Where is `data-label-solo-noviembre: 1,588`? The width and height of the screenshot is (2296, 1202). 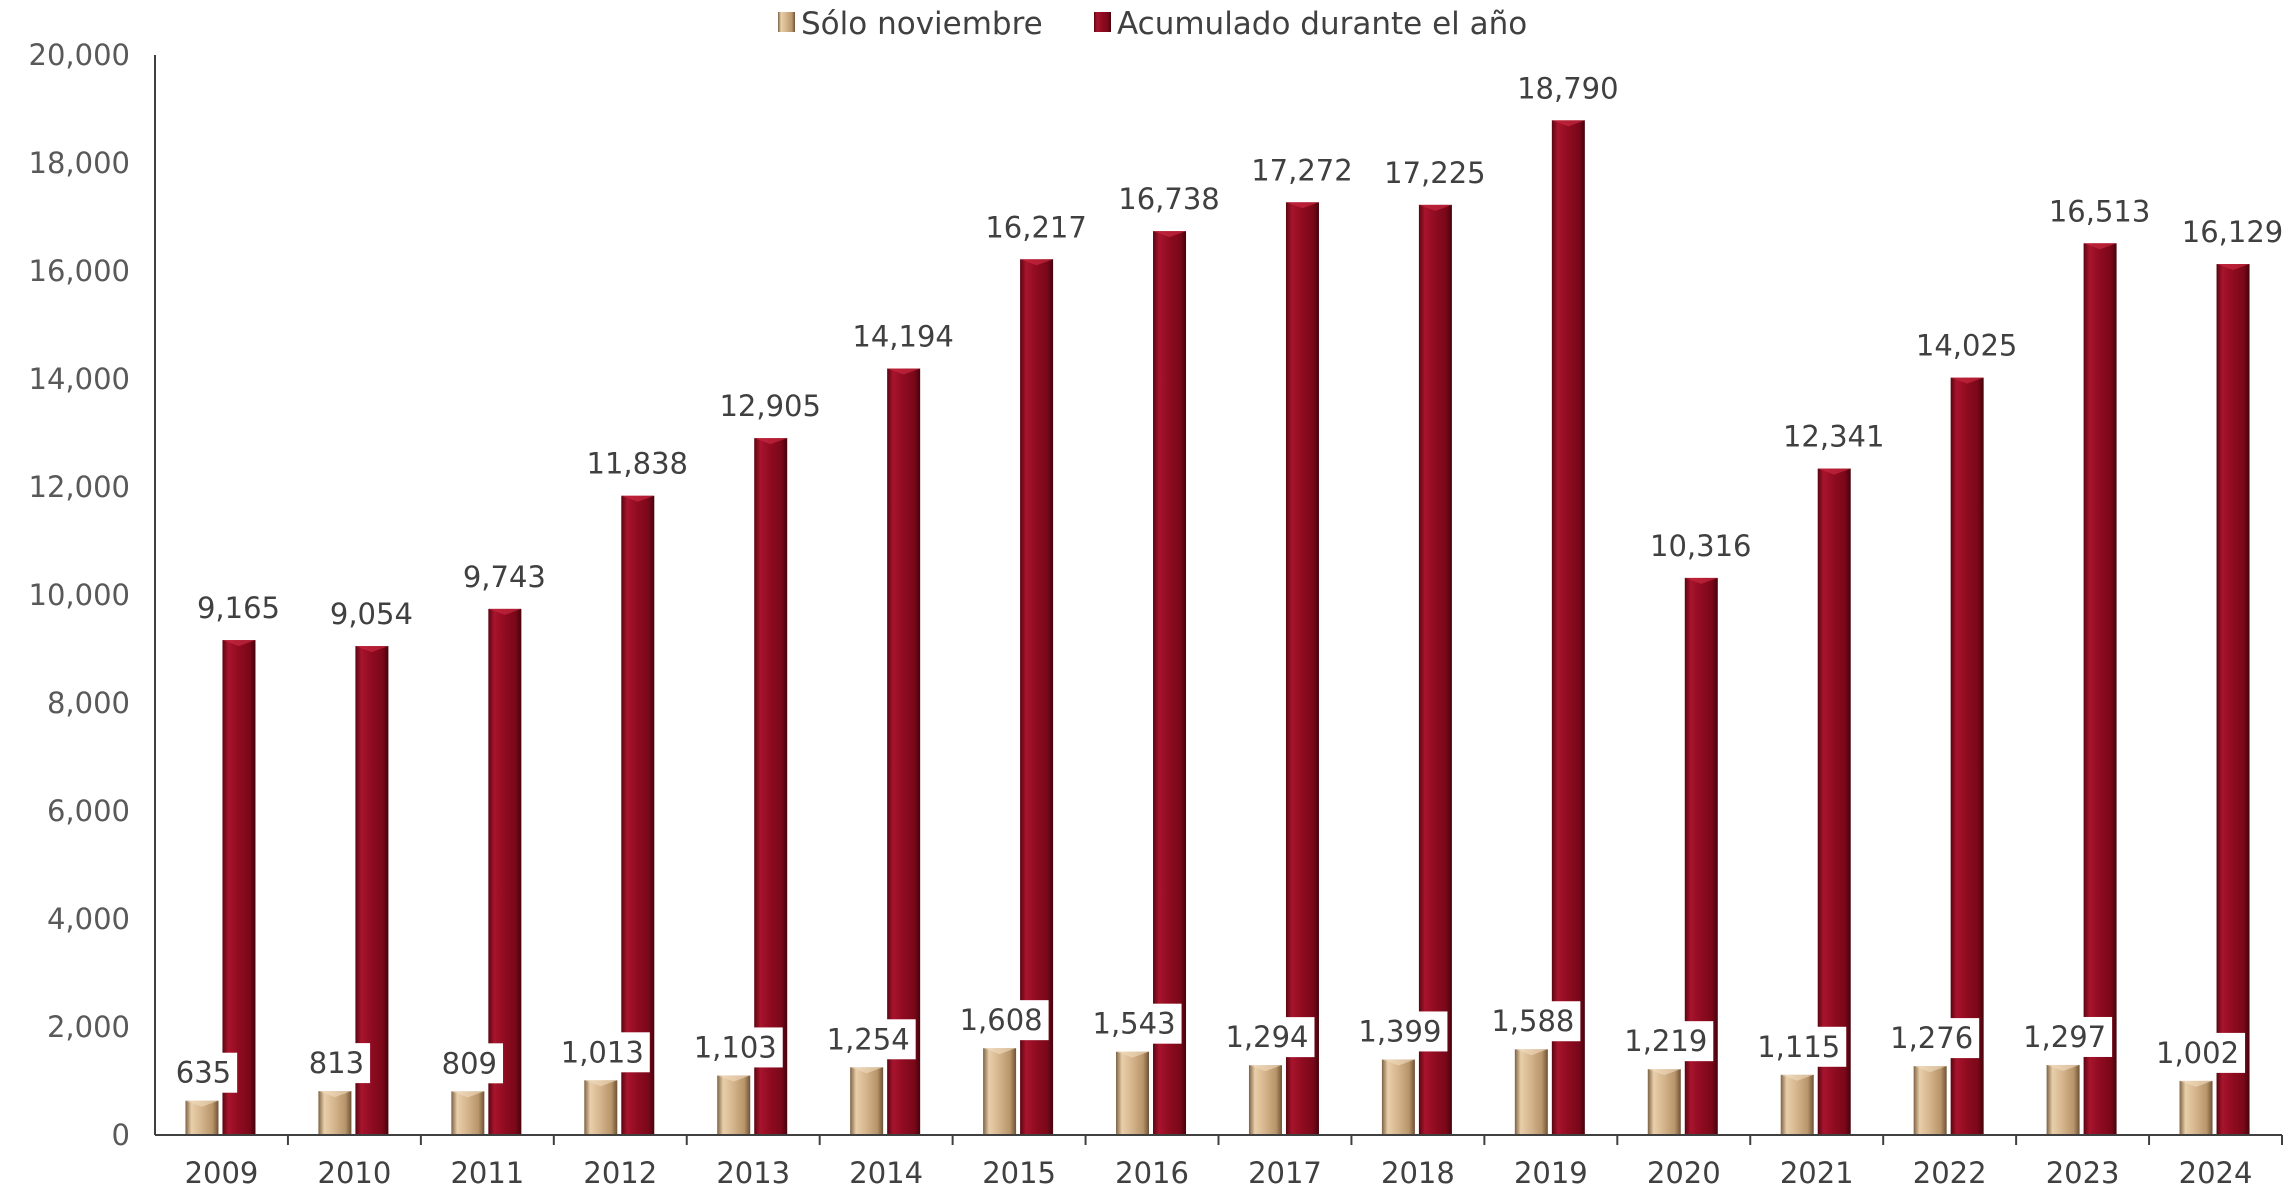 data-label-solo-noviembre: 1,588 is located at coordinates (1532, 1021).